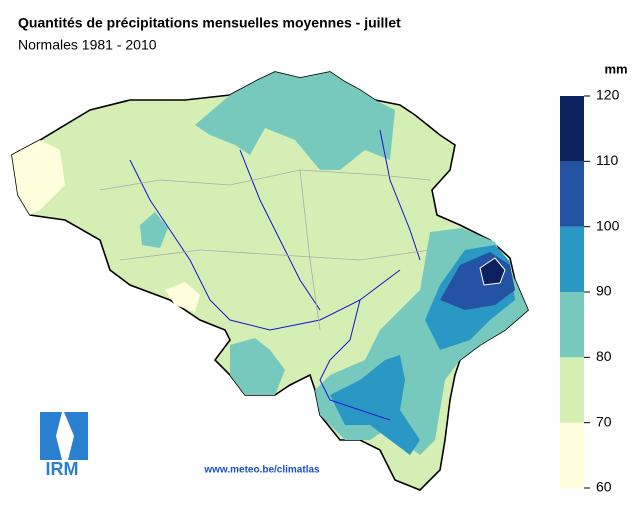 The height and width of the screenshot is (509, 636). I want to click on source: www.meteo.be/climatlas, so click(261, 470).